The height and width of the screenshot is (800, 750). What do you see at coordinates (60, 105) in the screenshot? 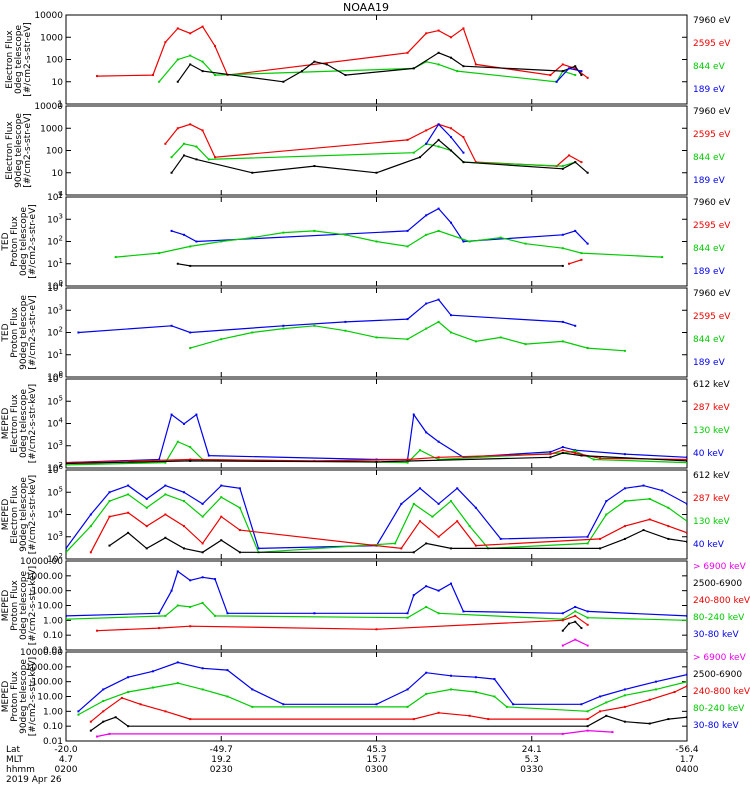
I see `y-tick-label: 1` at bounding box center [60, 105].